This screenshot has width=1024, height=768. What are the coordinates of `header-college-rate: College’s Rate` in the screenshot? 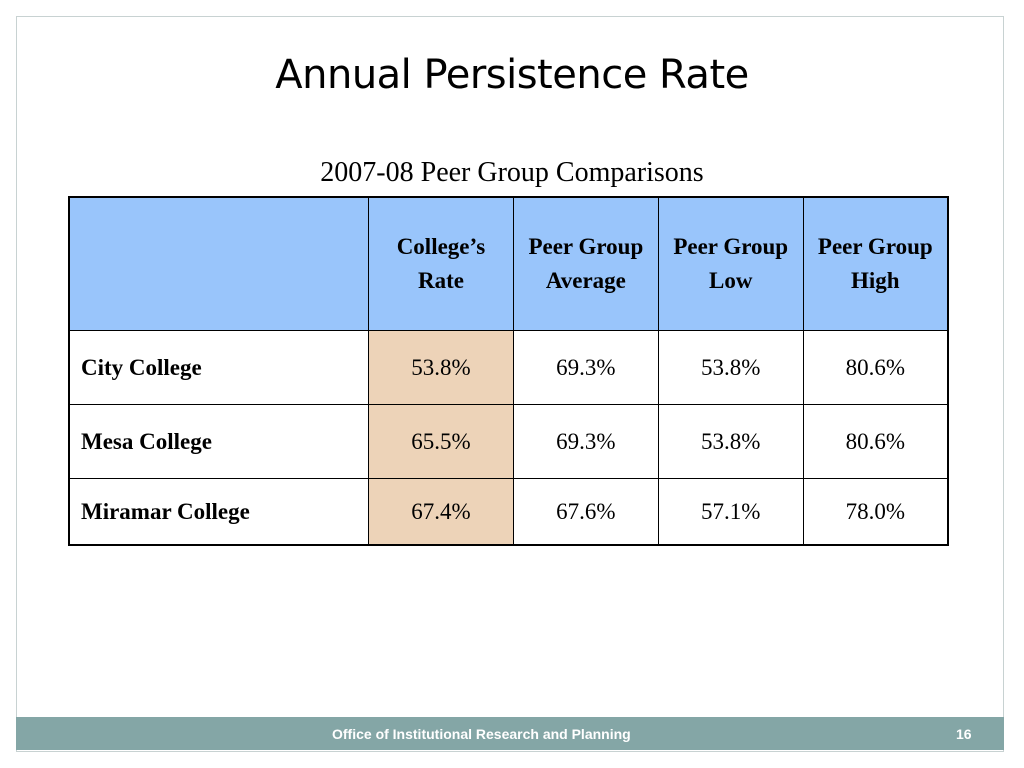 It's located at (441, 263).